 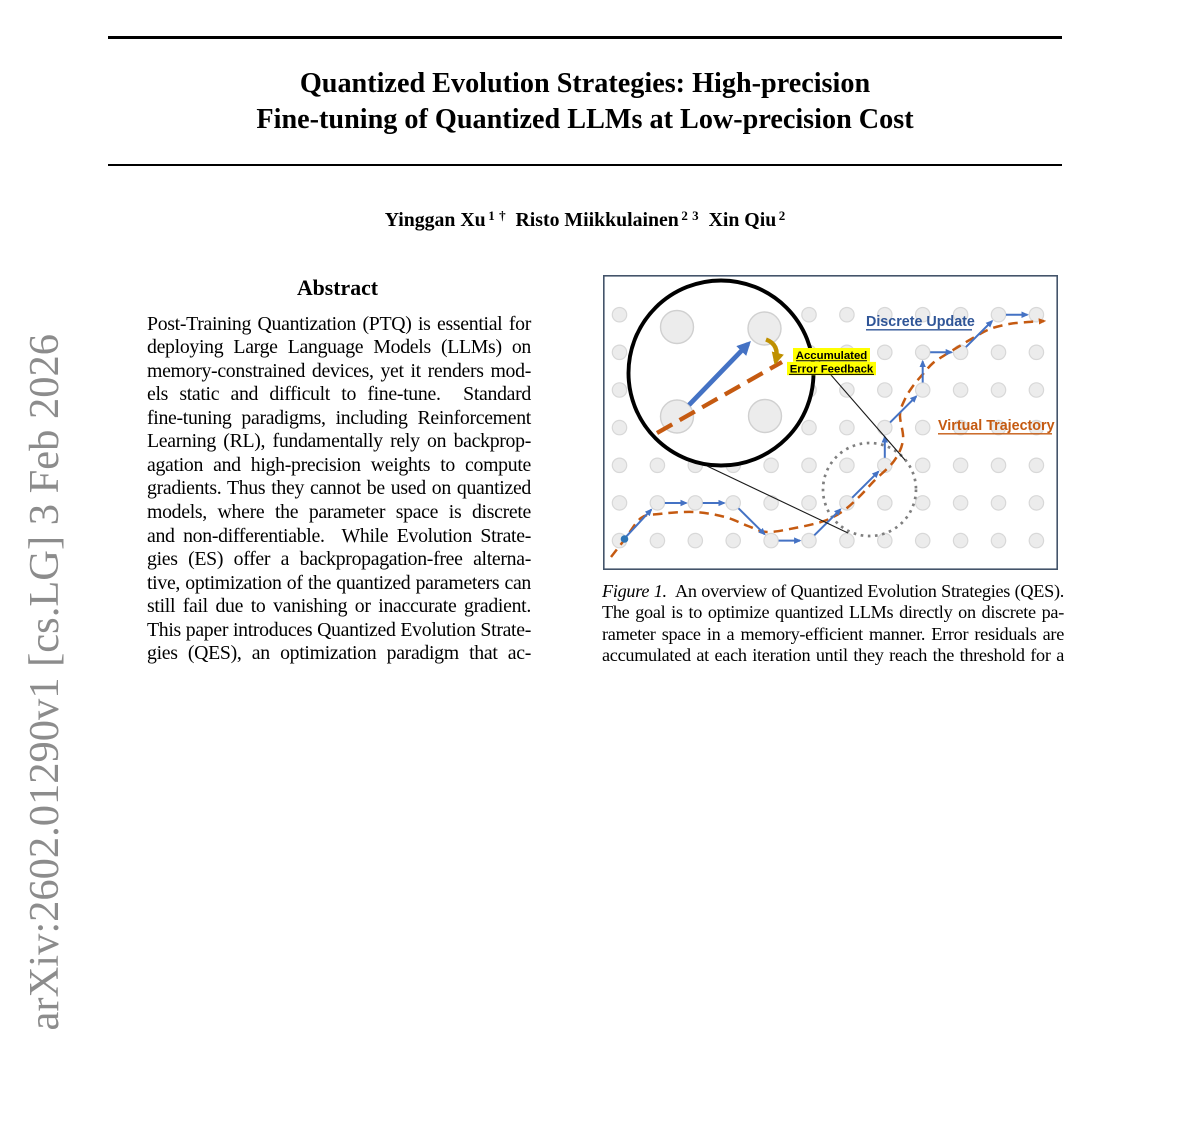 I want to click on svg-text: Error Feedback, so click(x=832, y=370).